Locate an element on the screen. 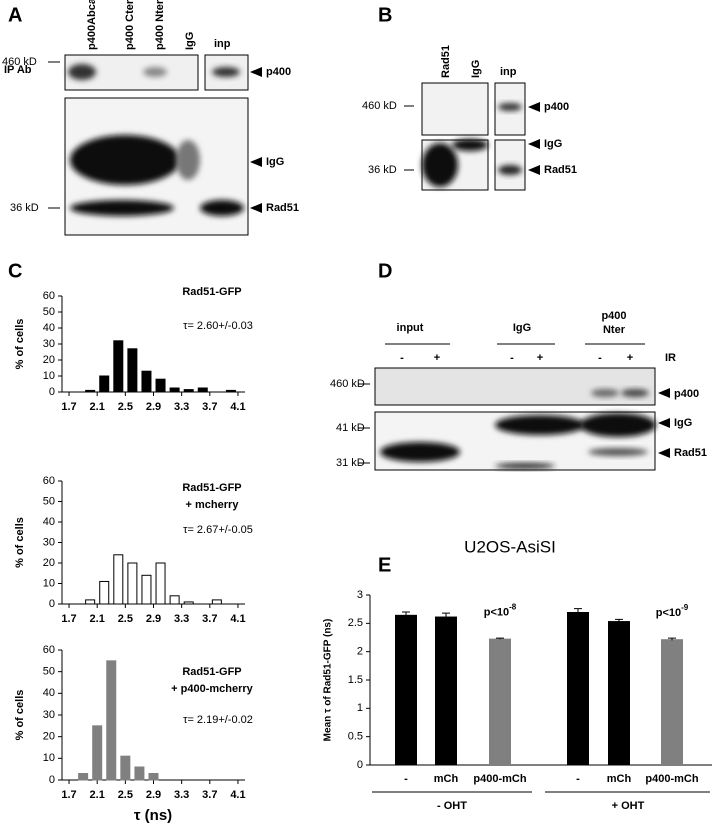 Image resolution: width=720 pixels, height=826 pixels. panel-letter: C is located at coordinates (15, 271).